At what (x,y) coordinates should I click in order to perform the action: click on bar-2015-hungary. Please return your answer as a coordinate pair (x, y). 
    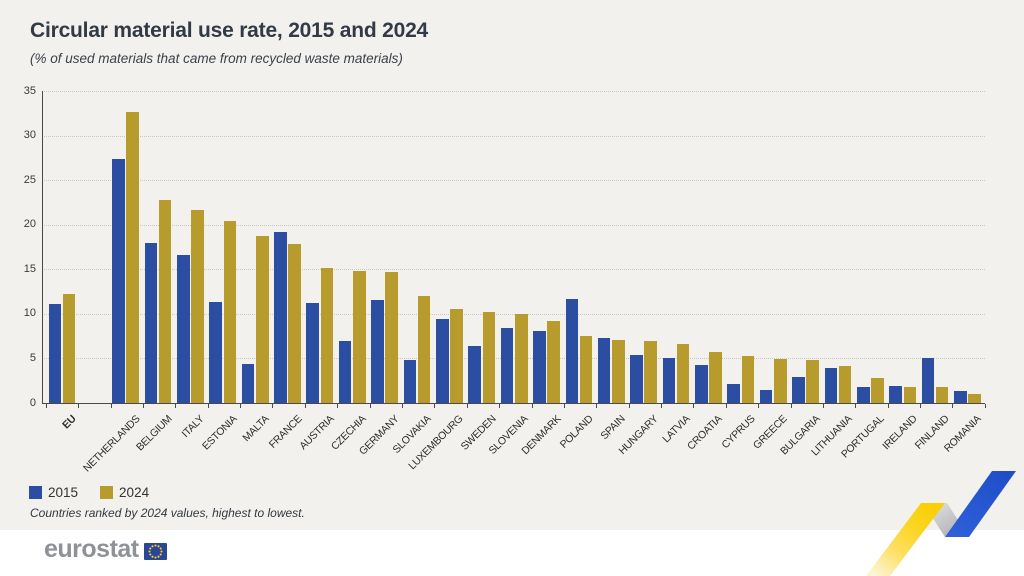
    Looking at the image, I should click on (636, 378).